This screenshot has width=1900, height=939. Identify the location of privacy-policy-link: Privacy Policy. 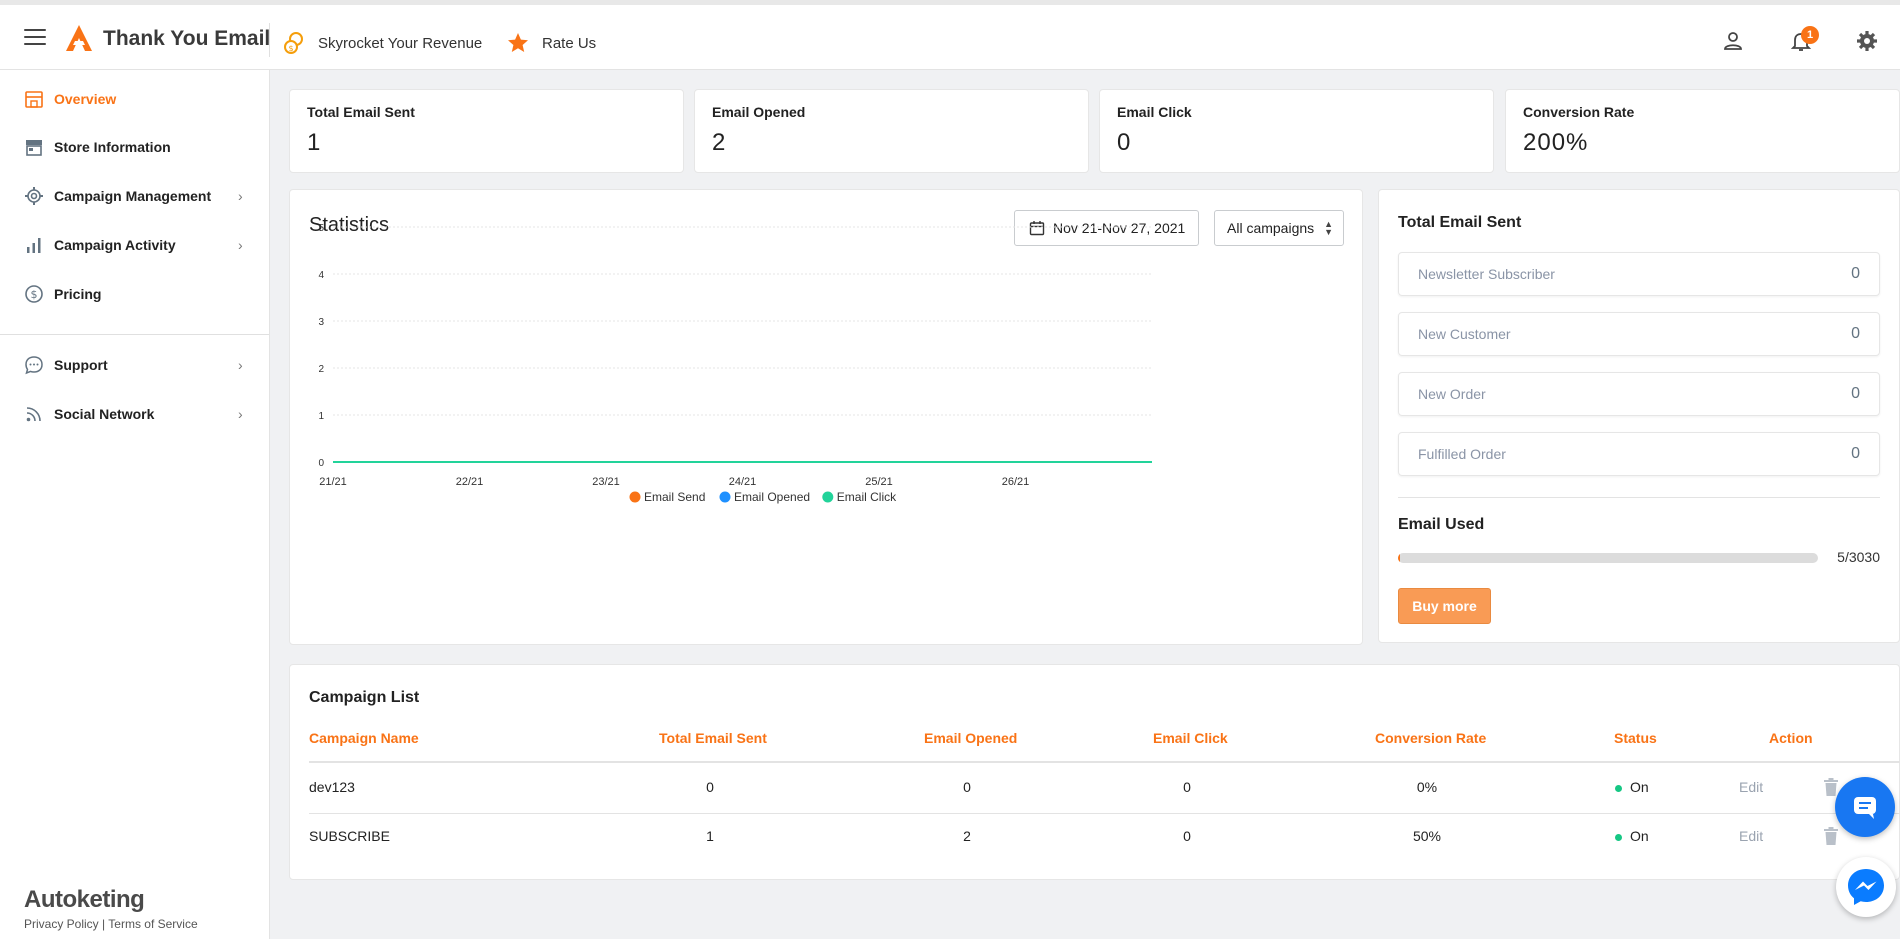
(61, 924).